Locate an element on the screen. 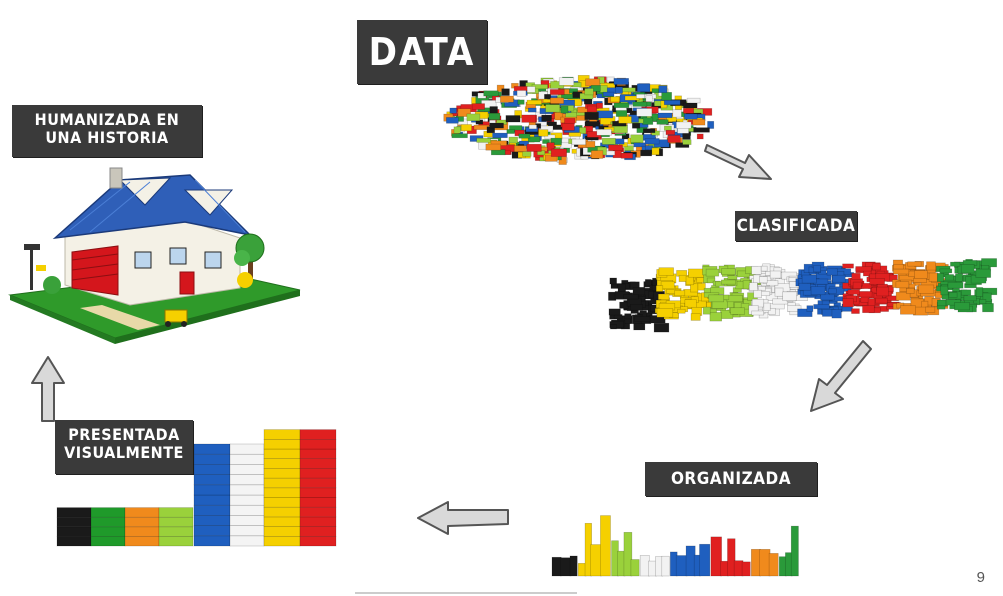 The width and height of the screenshot is (1003, 596). label-humanizada: HUMANIZADA EN UNA HISTORIA is located at coordinates (107, 131).